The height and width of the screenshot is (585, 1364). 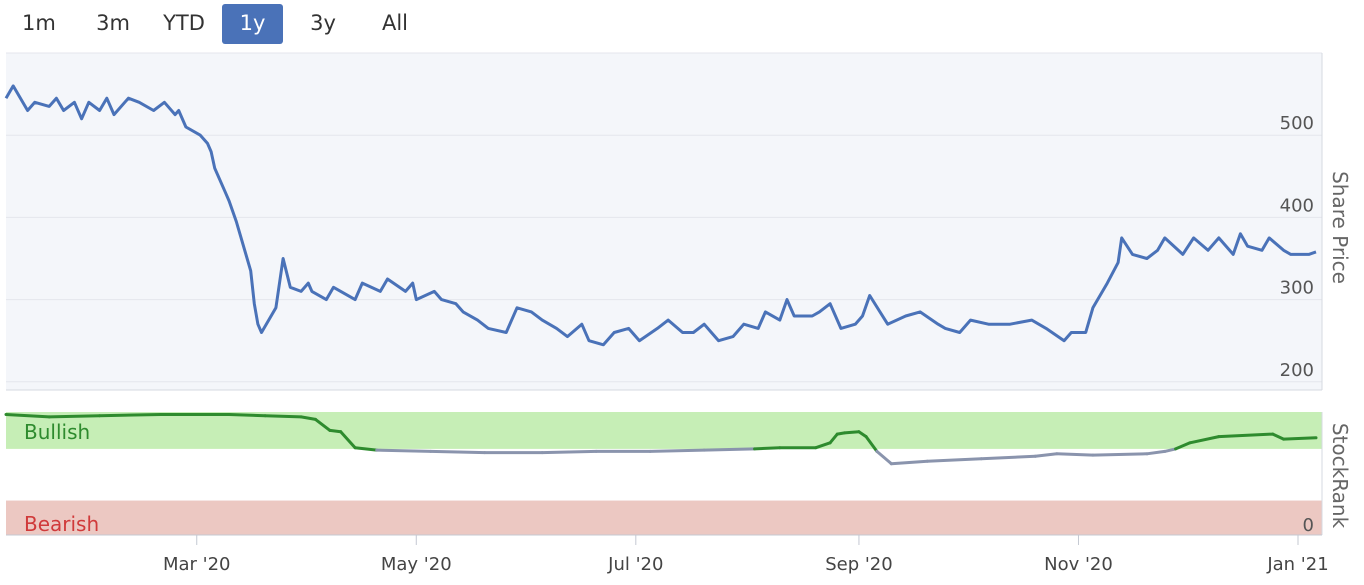 I want to click on range-all-button: All, so click(x=395, y=23).